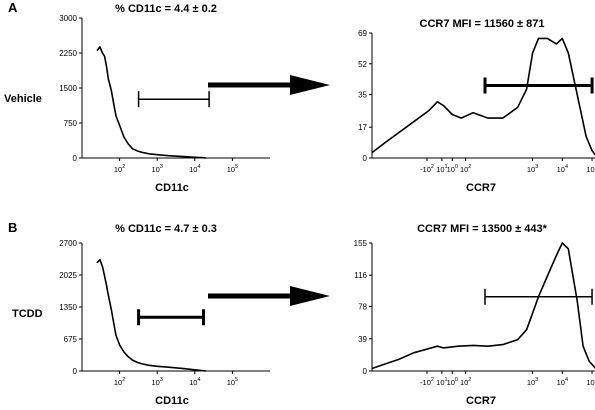 This screenshot has width=595, height=410. Describe the element at coordinates (27, 314) in the screenshot. I see `row-label-tcdd: TCDD` at that location.